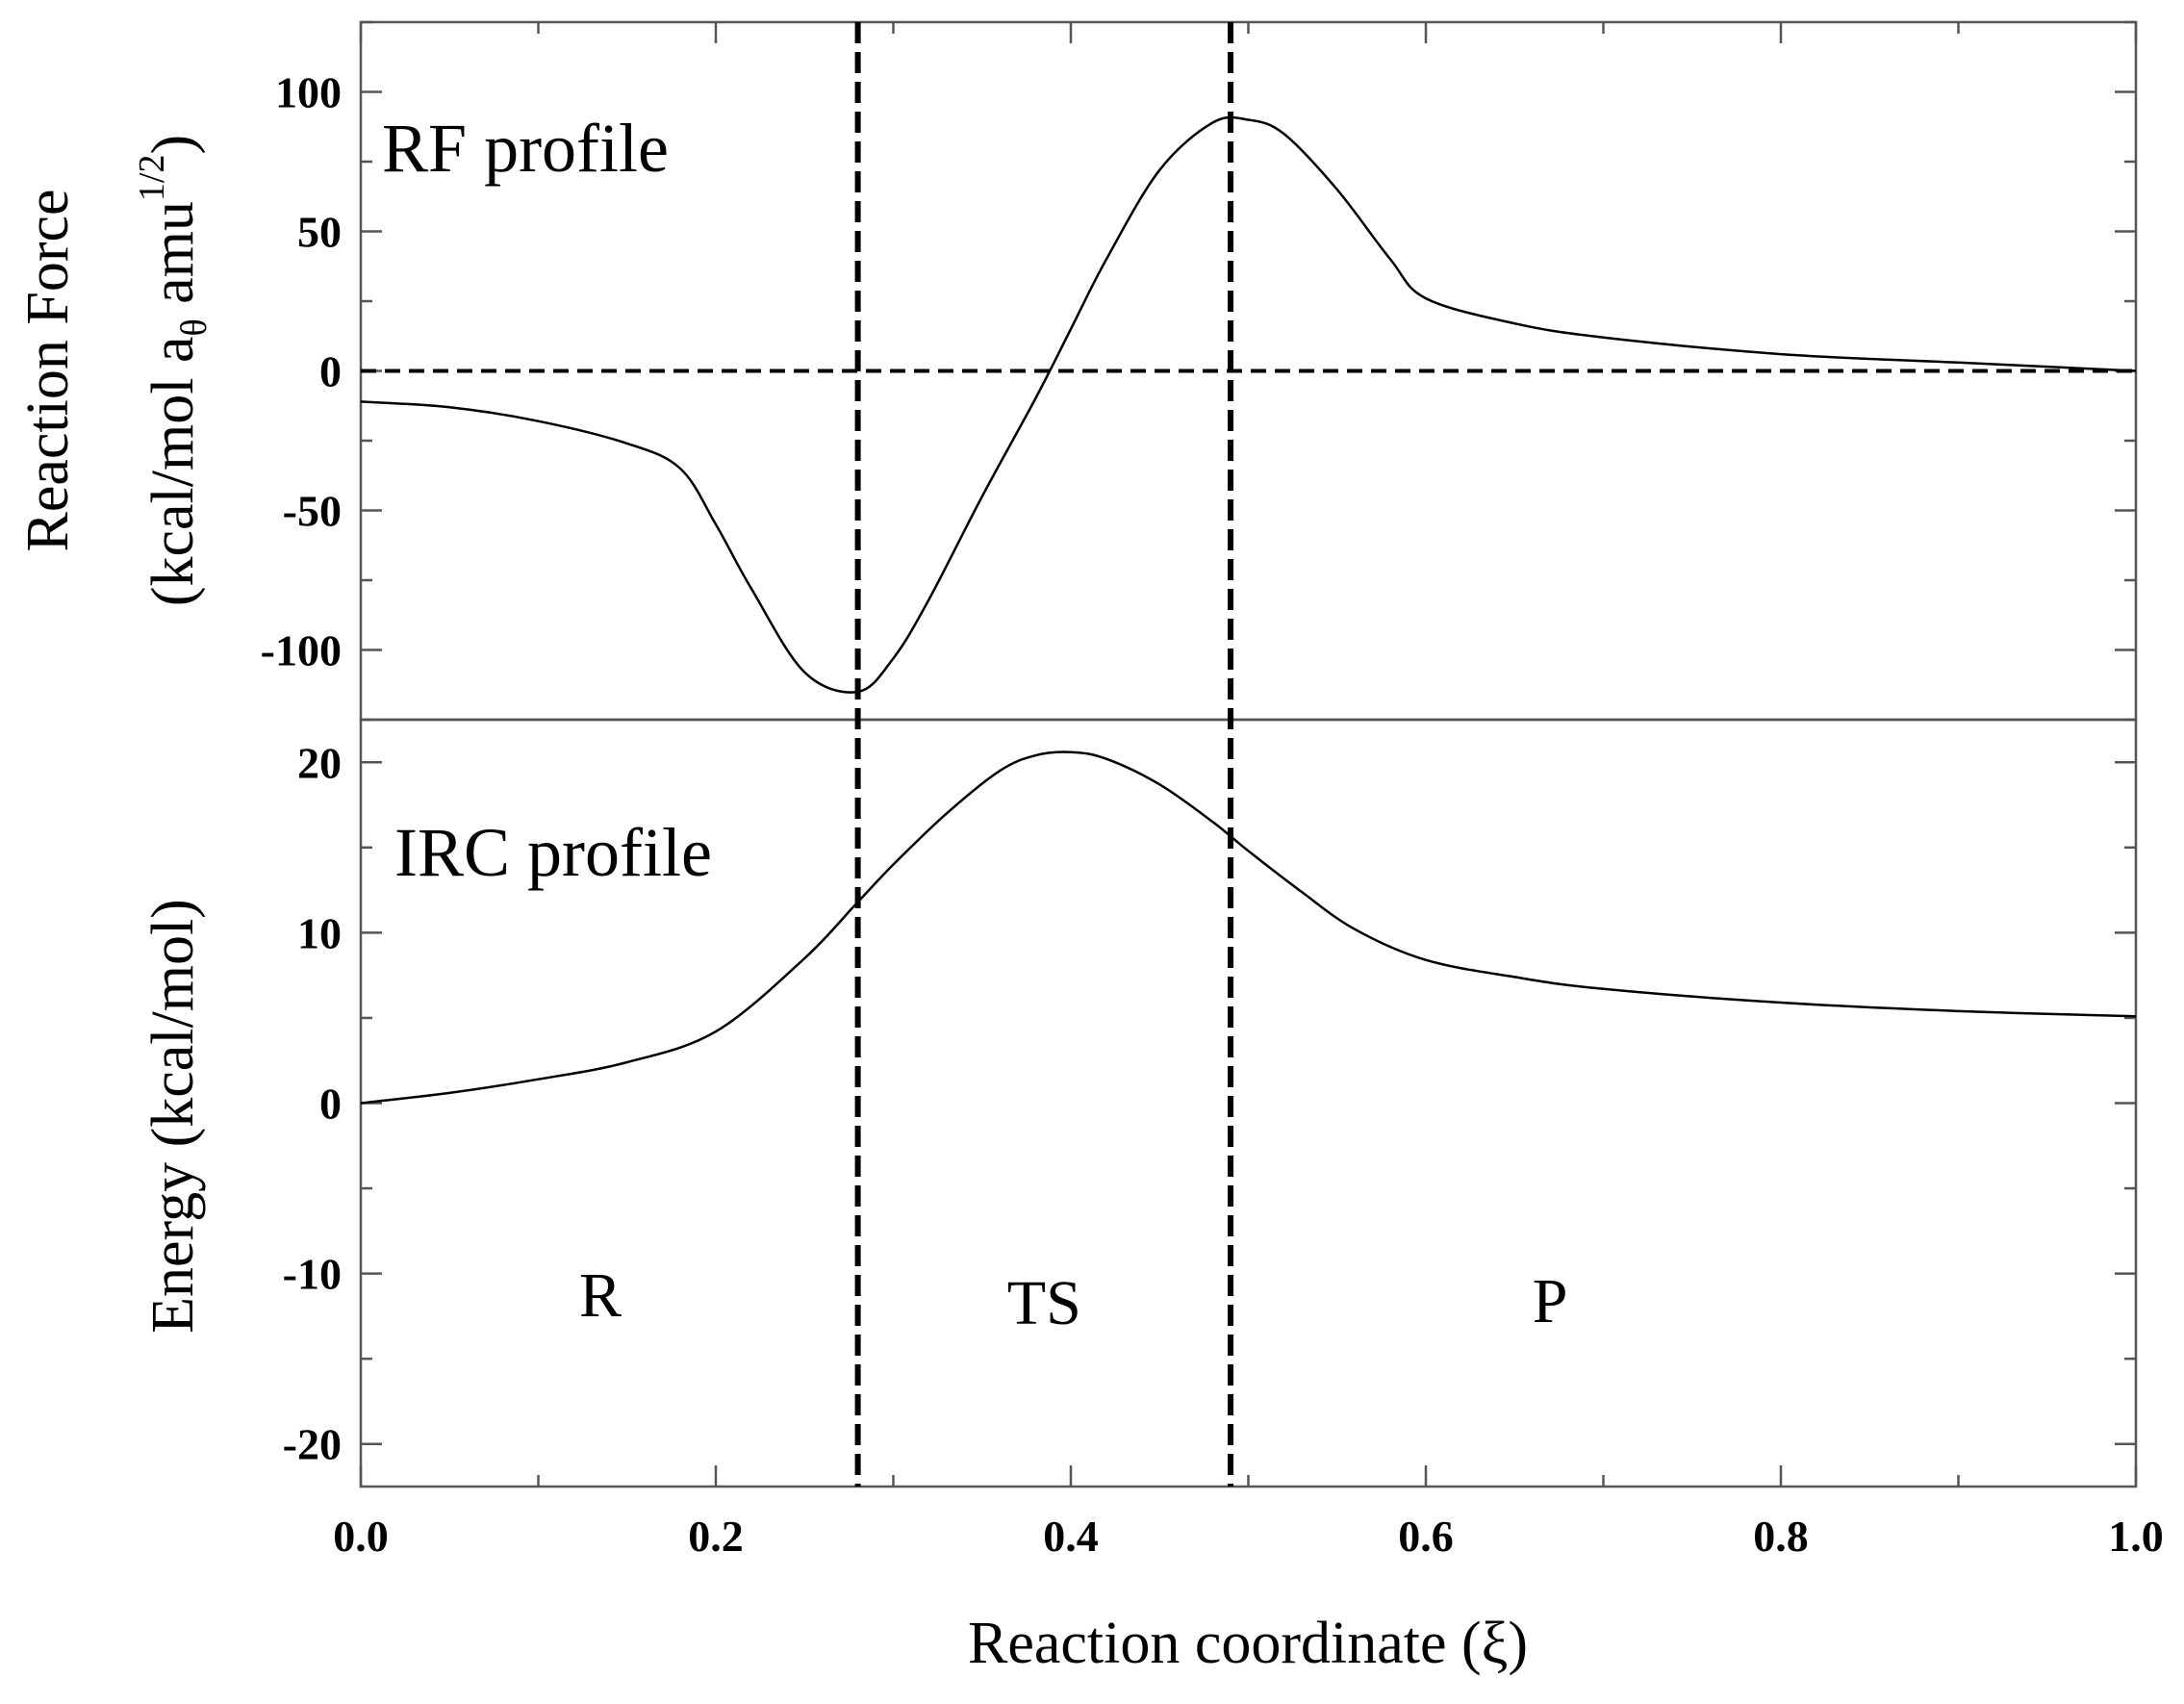 The width and height of the screenshot is (2184, 1704). What do you see at coordinates (308, 92) in the screenshot?
I see `rf-y-tick-label: 100` at bounding box center [308, 92].